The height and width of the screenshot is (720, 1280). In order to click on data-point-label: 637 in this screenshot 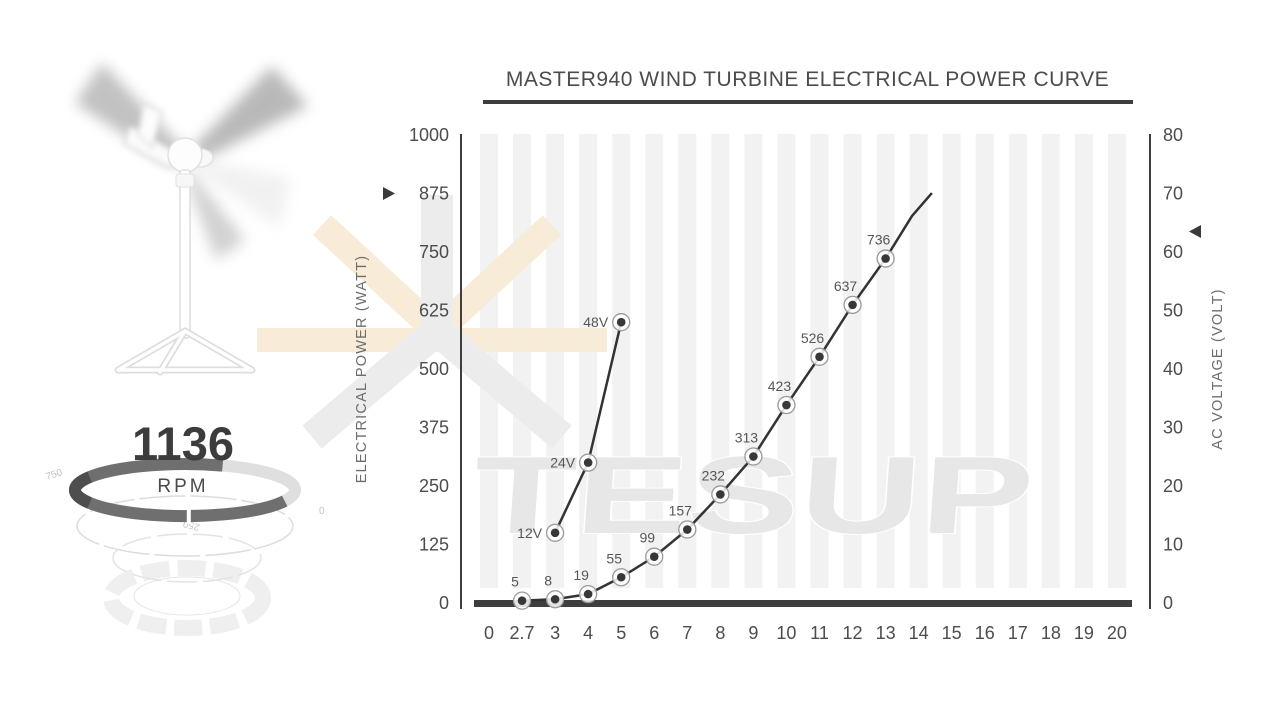, I will do `click(846, 286)`.